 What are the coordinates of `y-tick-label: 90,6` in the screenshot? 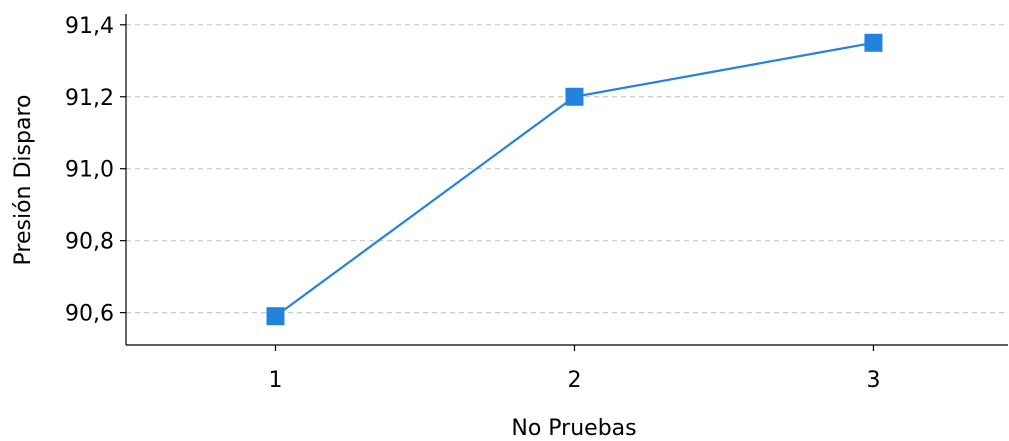 It's located at (89, 314).